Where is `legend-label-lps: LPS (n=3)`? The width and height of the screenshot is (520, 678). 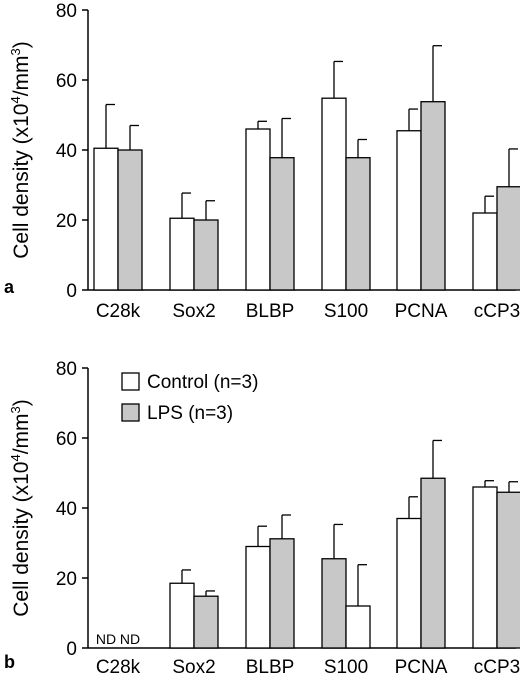 legend-label-lps: LPS (n=3) is located at coordinates (190, 413).